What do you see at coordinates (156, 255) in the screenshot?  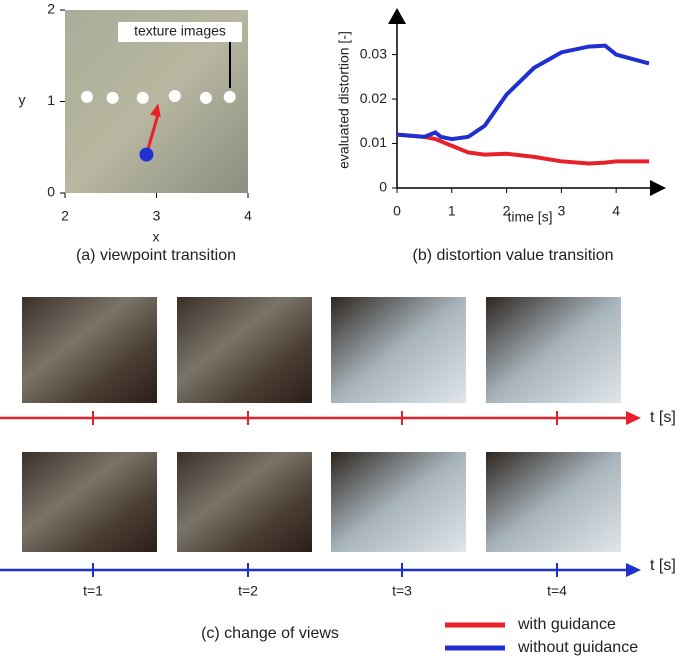 I see `caption: (a) viewpoint transition` at bounding box center [156, 255].